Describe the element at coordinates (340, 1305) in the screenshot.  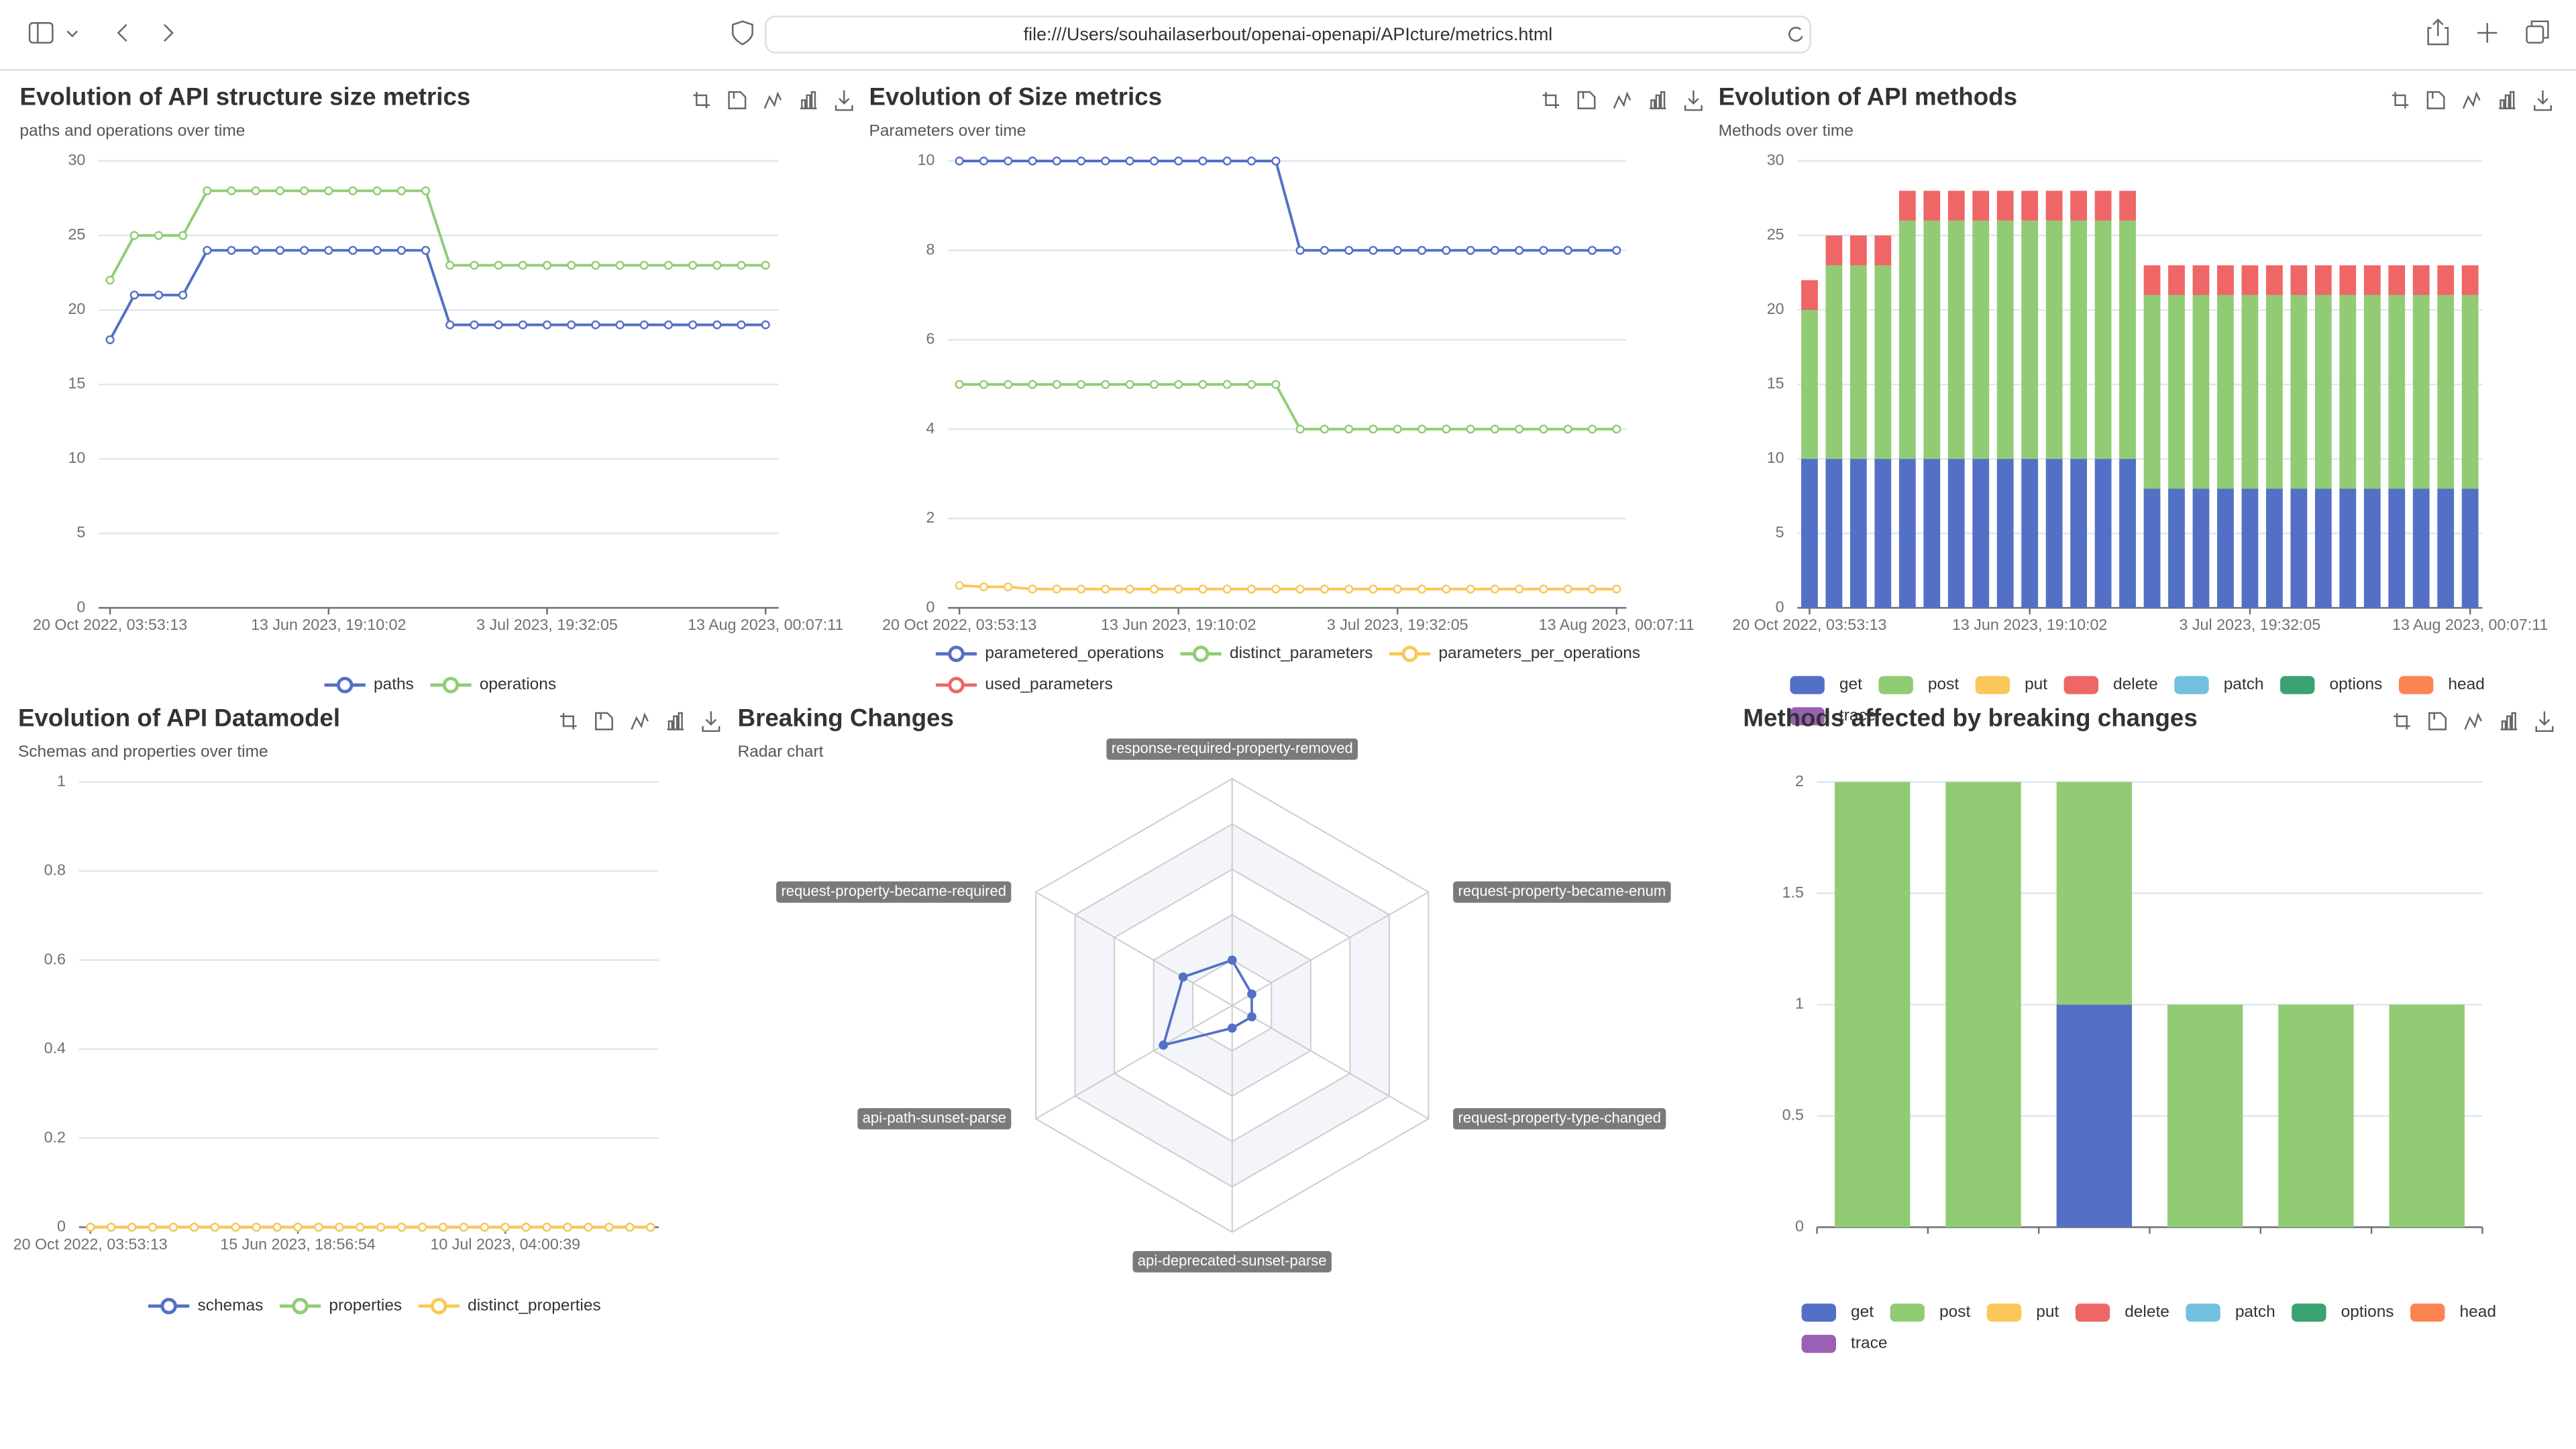
I see `legend-item: properties` at that location.